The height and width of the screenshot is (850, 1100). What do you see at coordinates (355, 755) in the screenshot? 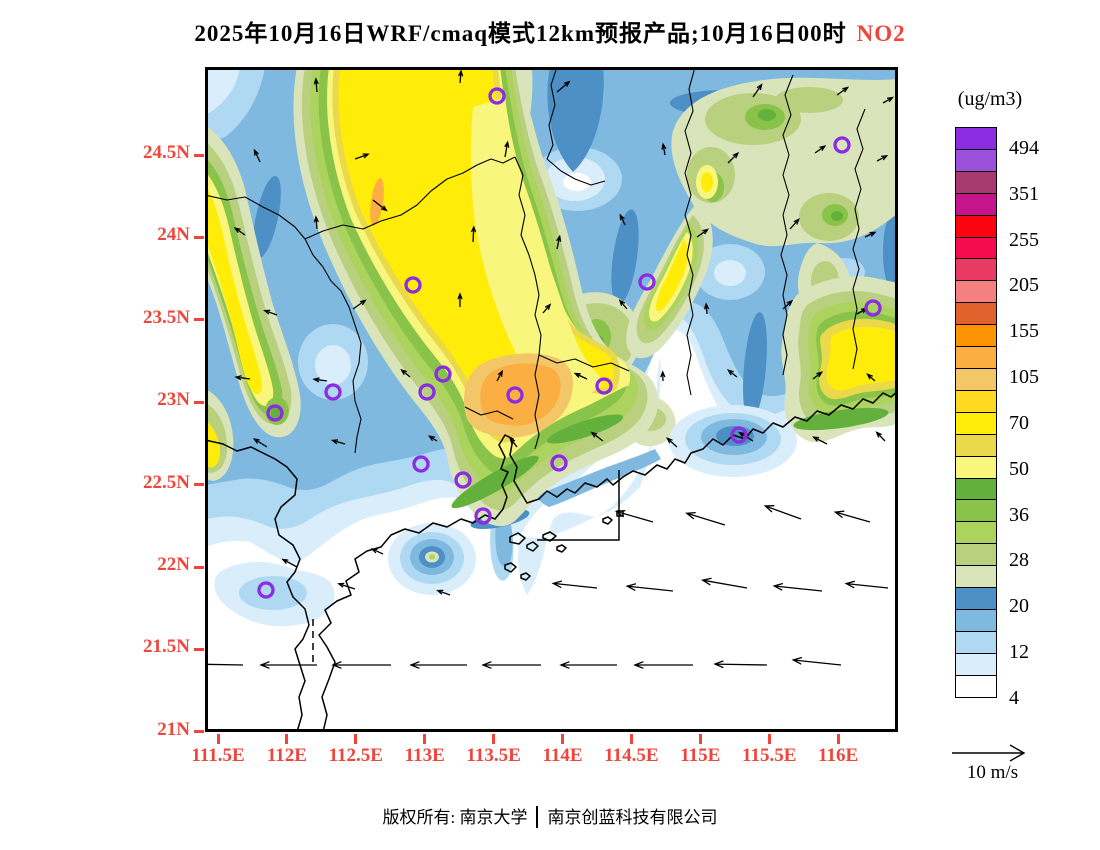
I see `lon-label-112.5E: 112.5E` at bounding box center [355, 755].